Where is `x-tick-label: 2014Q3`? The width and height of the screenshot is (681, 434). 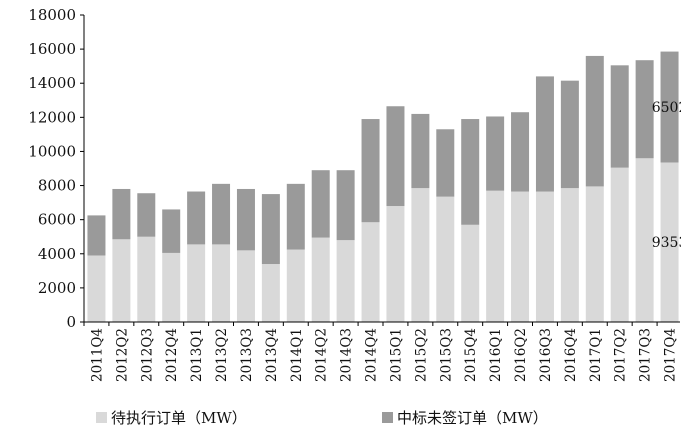 x-tick-label: 2014Q3 is located at coordinates (347, 355).